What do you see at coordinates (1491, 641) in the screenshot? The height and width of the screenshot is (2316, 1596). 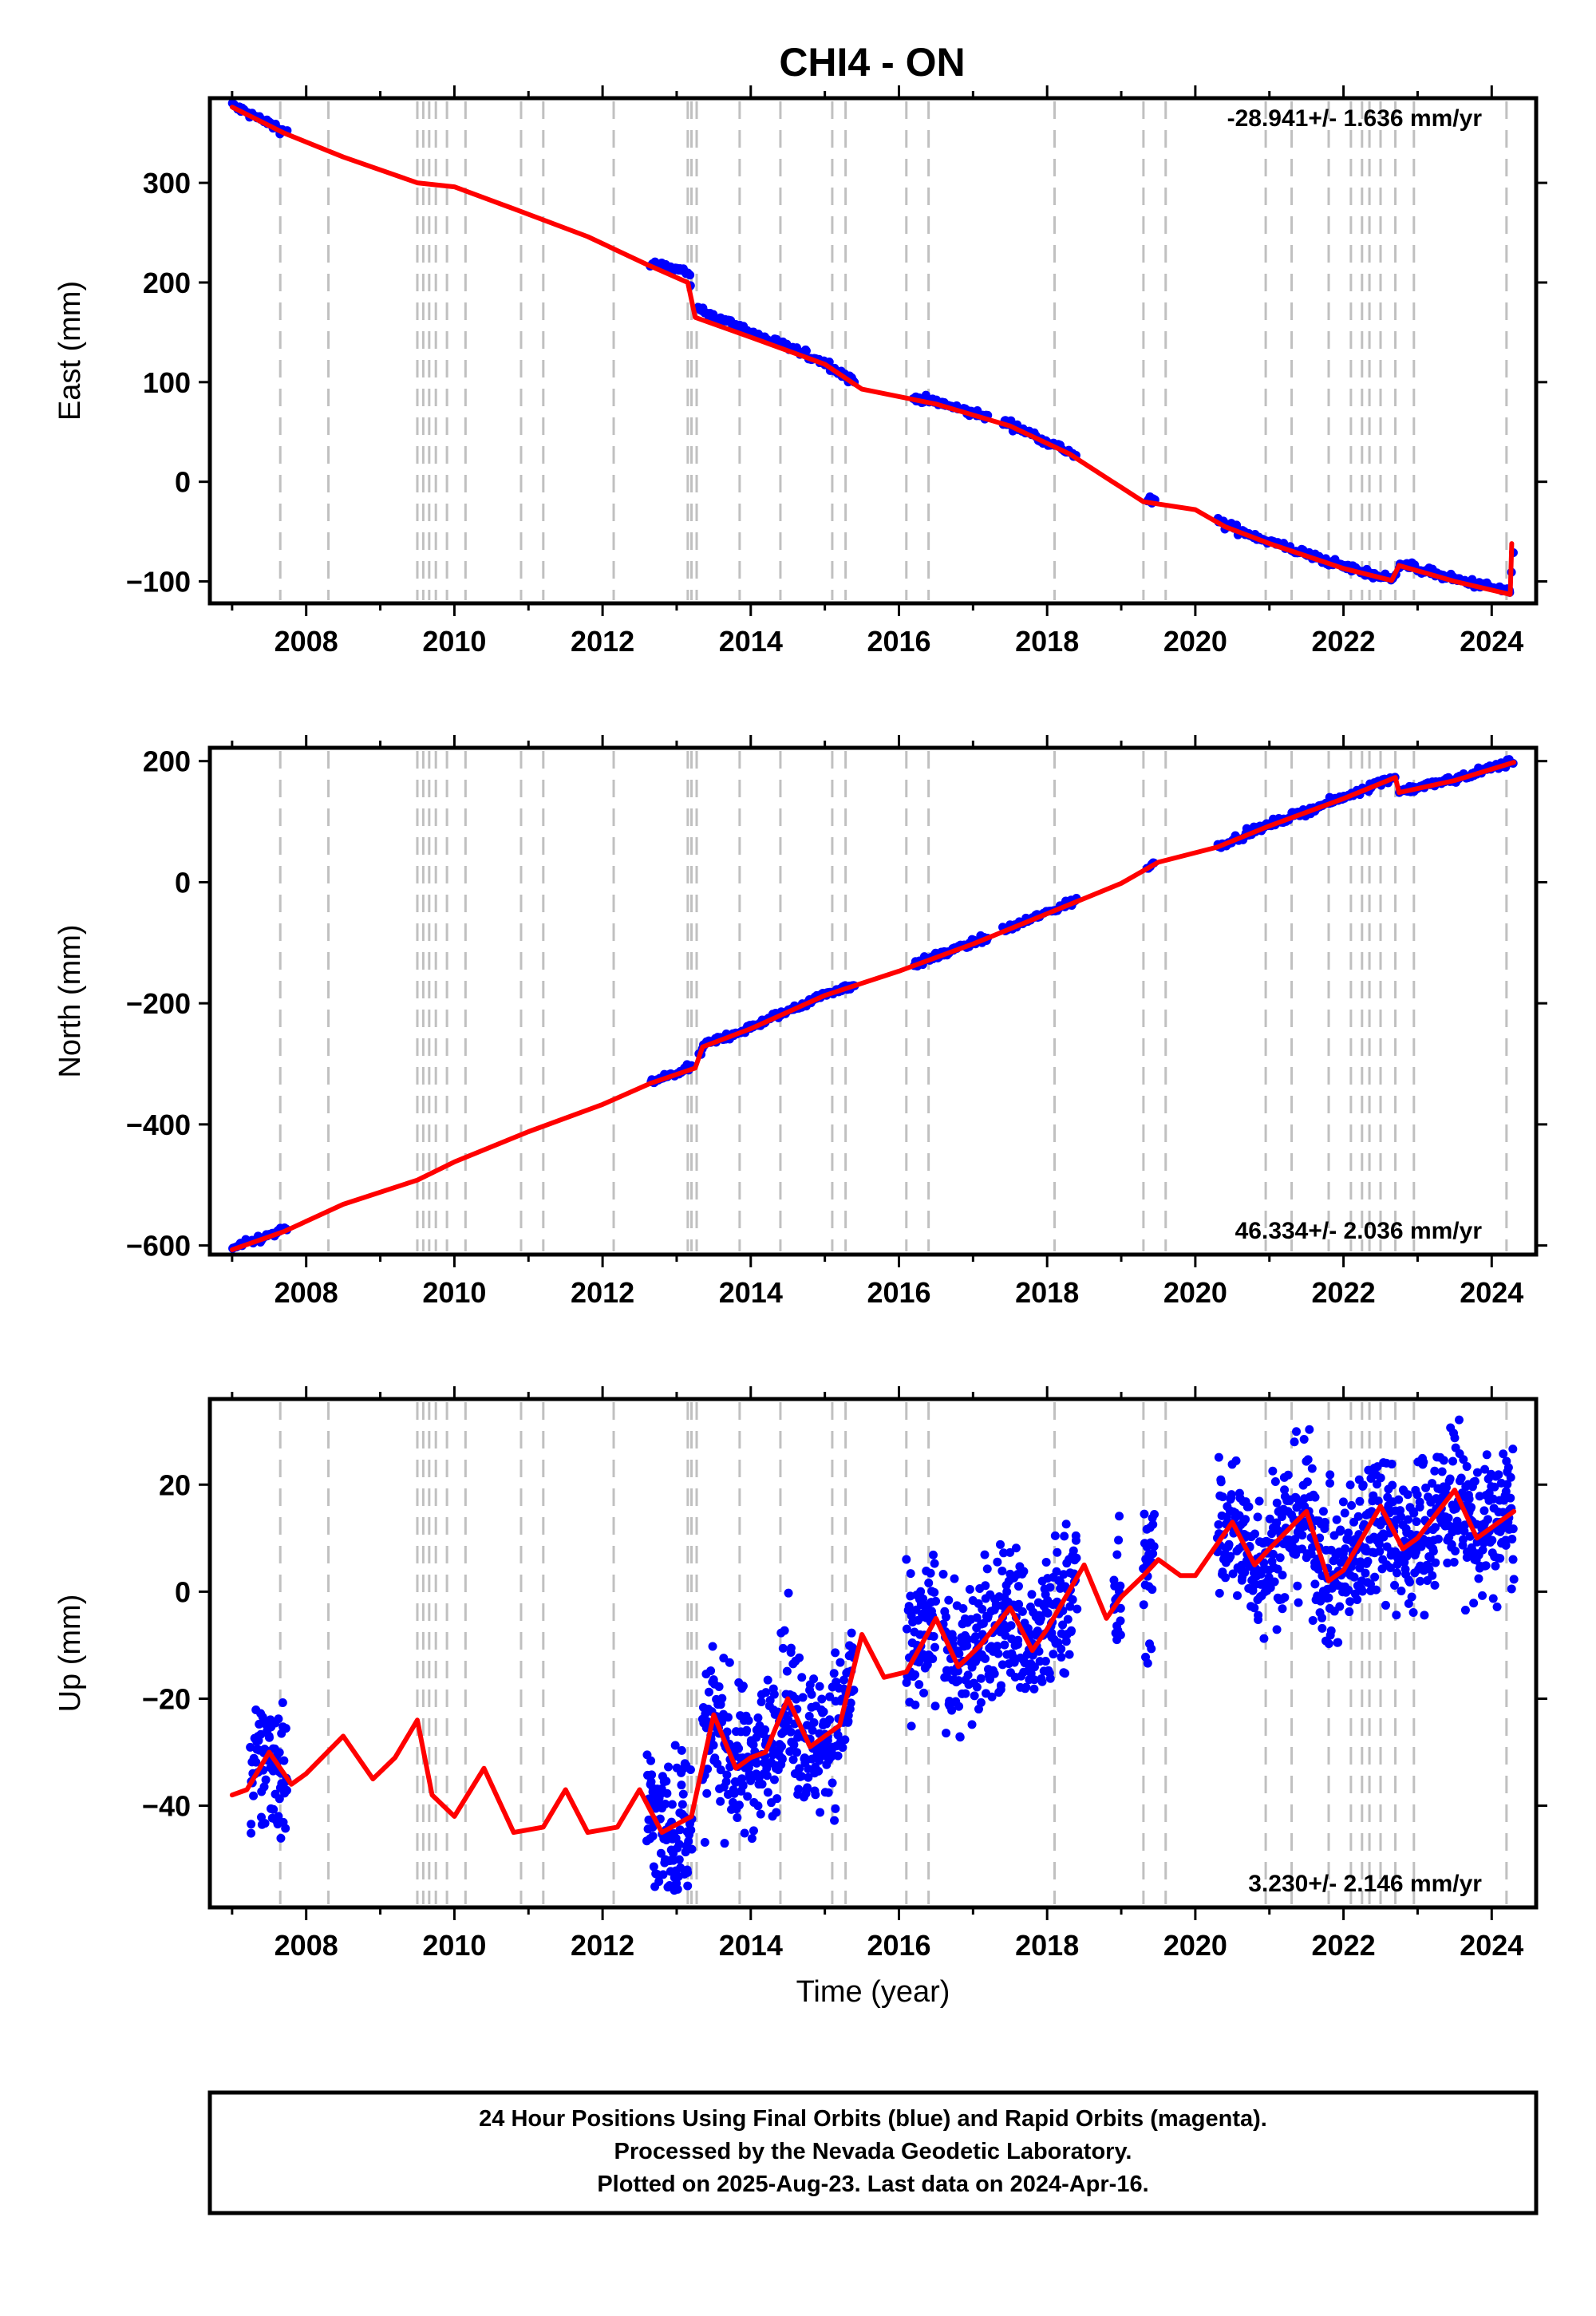 I see `x-tick-label: 2024` at bounding box center [1491, 641].